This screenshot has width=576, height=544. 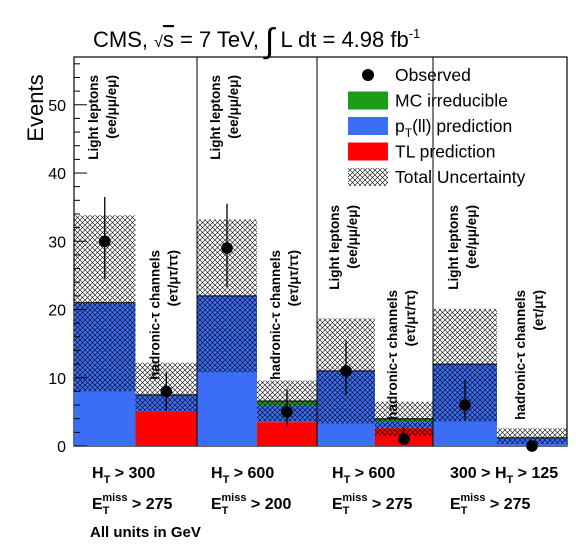 What do you see at coordinates (415, 33) in the screenshot?
I see `title-lumi-exp: -1` at bounding box center [415, 33].